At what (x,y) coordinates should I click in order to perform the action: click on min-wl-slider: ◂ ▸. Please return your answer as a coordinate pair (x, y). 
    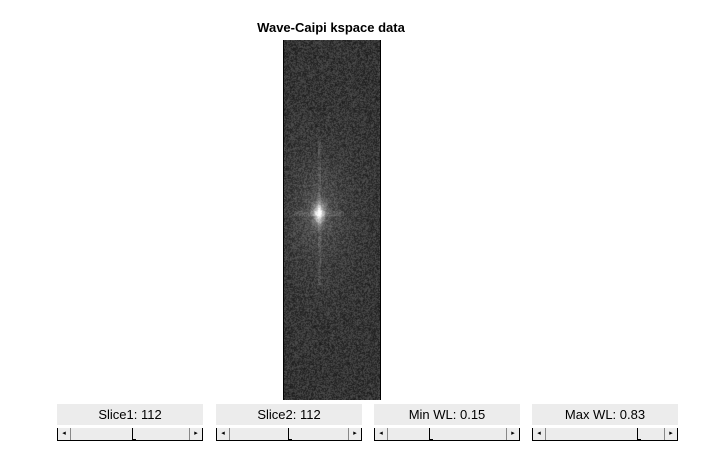
    Looking at the image, I should click on (447, 434).